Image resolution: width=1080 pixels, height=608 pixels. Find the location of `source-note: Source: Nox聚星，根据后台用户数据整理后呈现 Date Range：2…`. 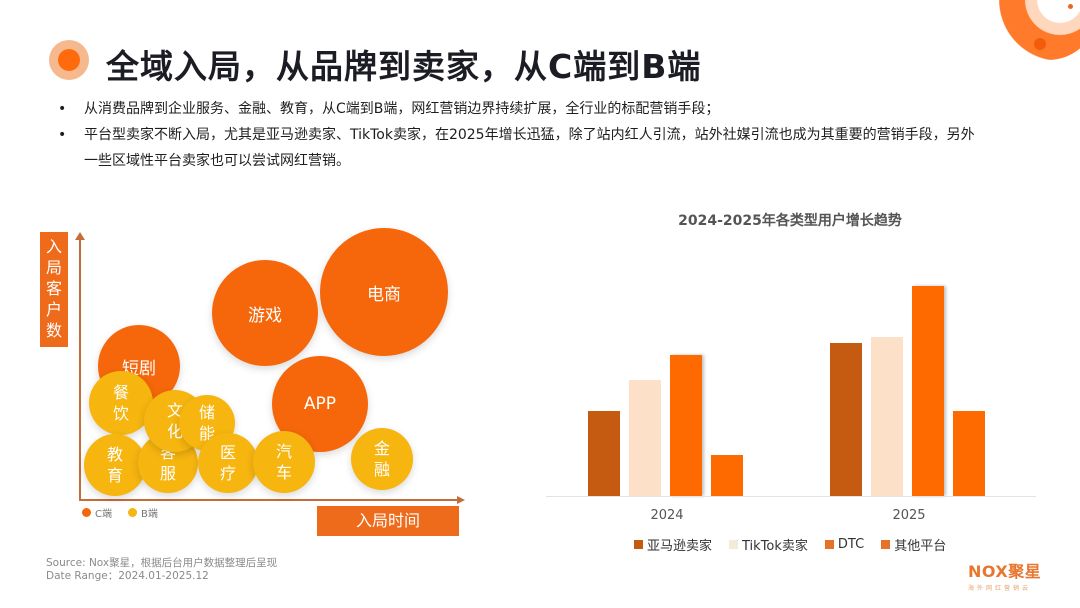

source-note: Source: Nox聚星，根据后台用户数据整理后呈现 Date Range：2… is located at coordinates (161, 570).